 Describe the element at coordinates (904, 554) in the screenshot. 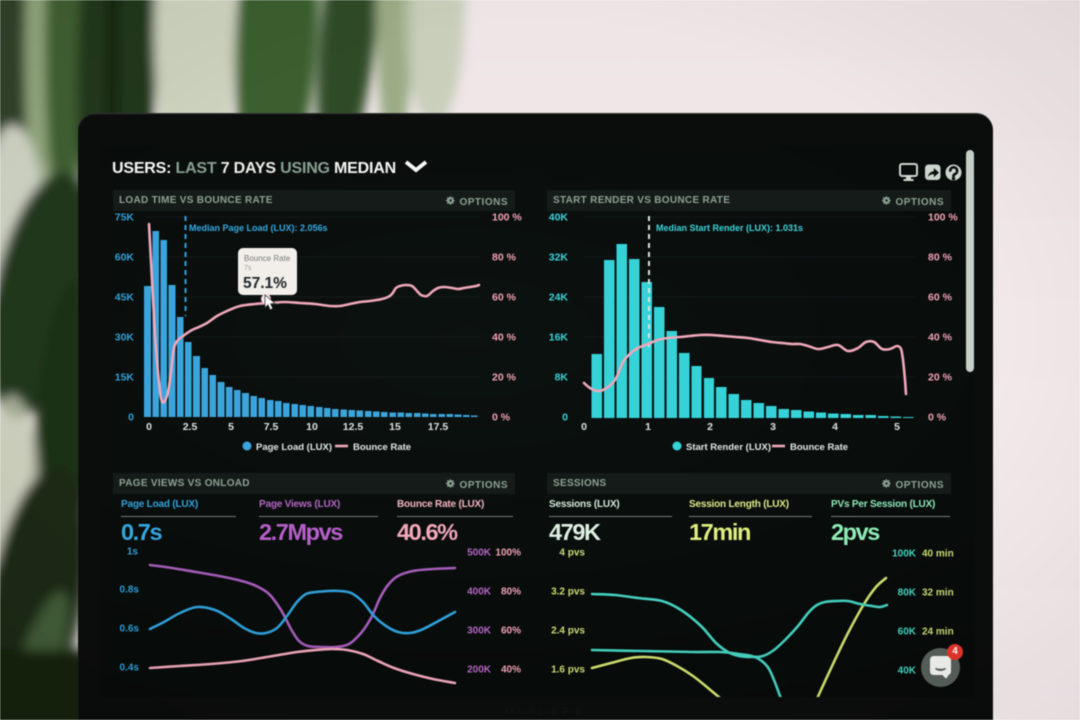

I see `svg-text: 100K` at that location.